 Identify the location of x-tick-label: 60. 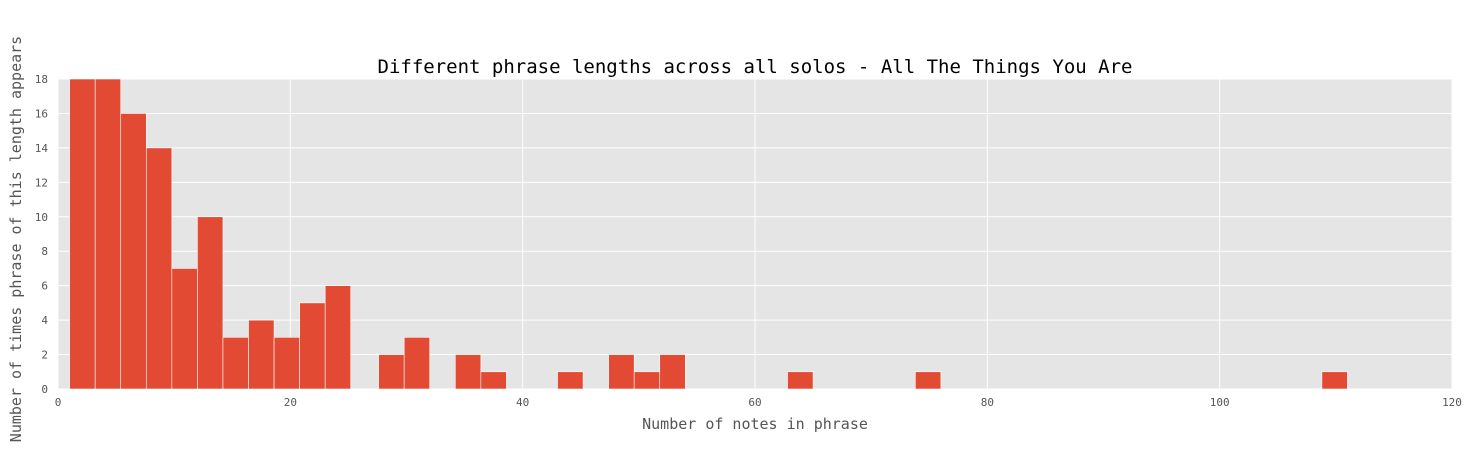
(754, 402).